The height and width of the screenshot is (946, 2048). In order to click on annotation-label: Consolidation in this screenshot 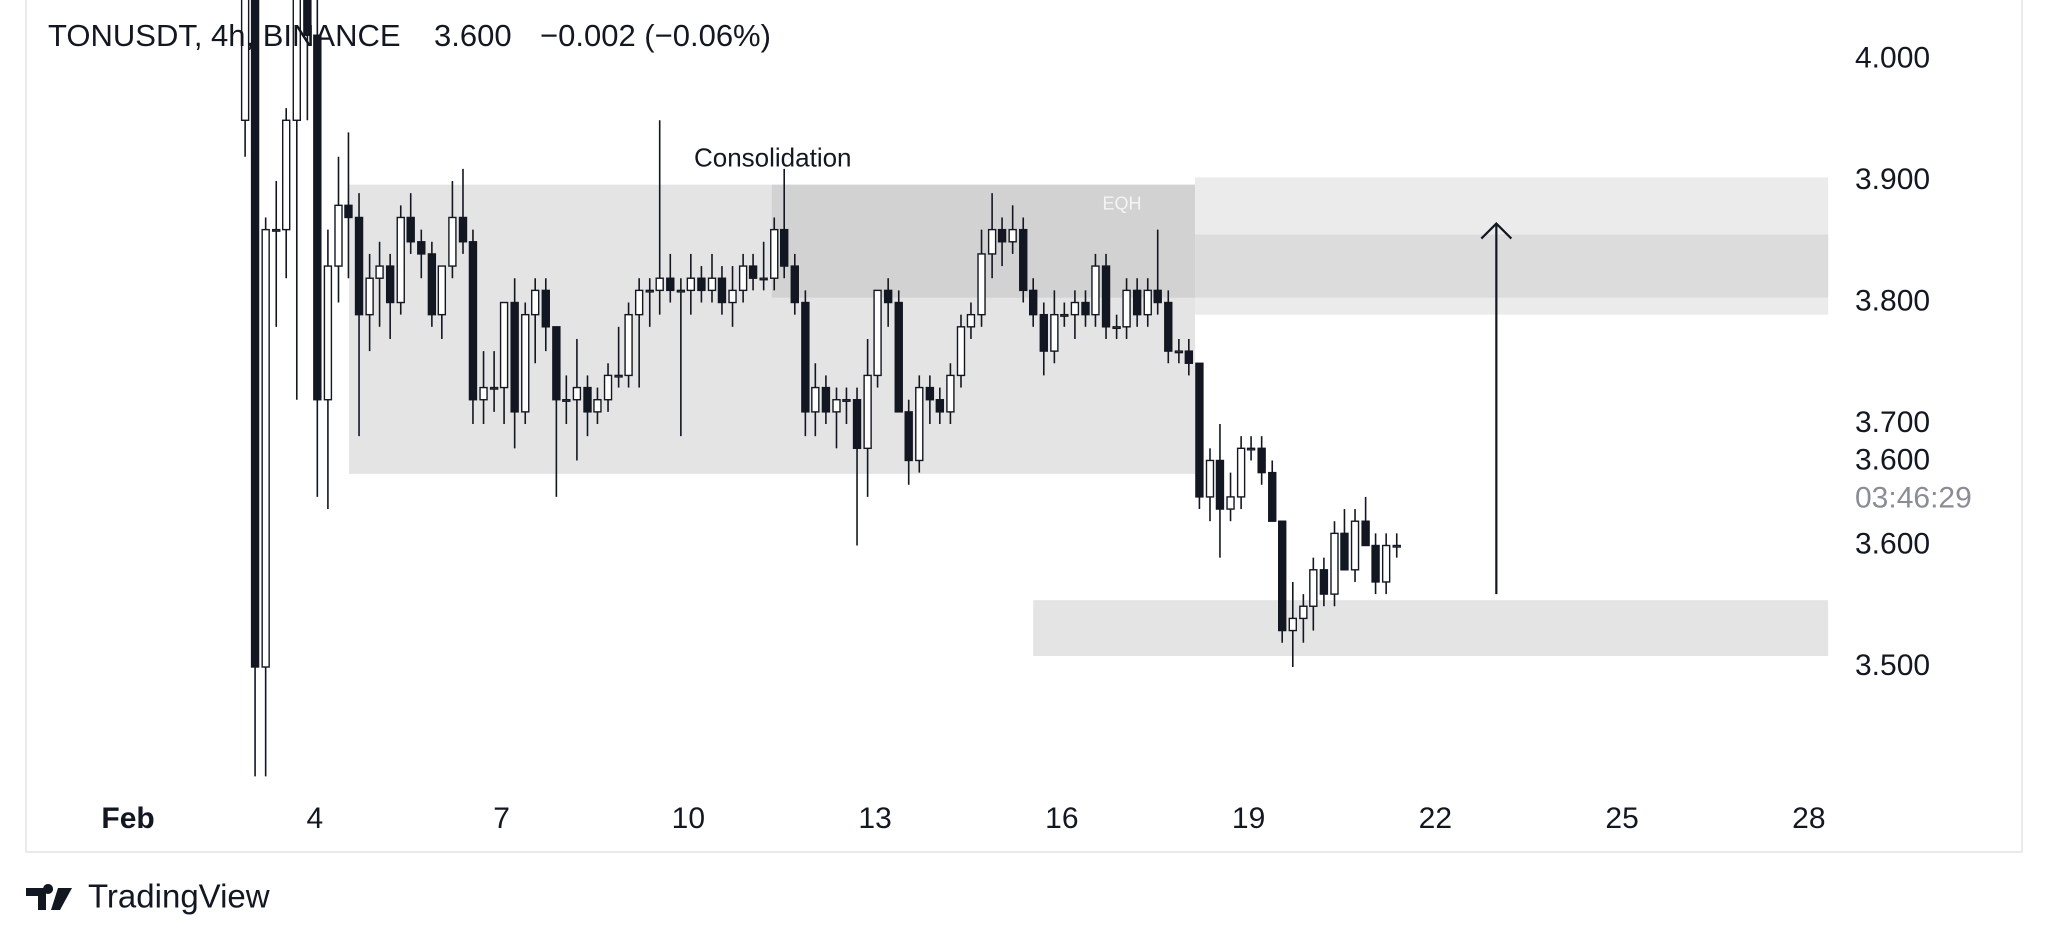, I will do `click(773, 158)`.